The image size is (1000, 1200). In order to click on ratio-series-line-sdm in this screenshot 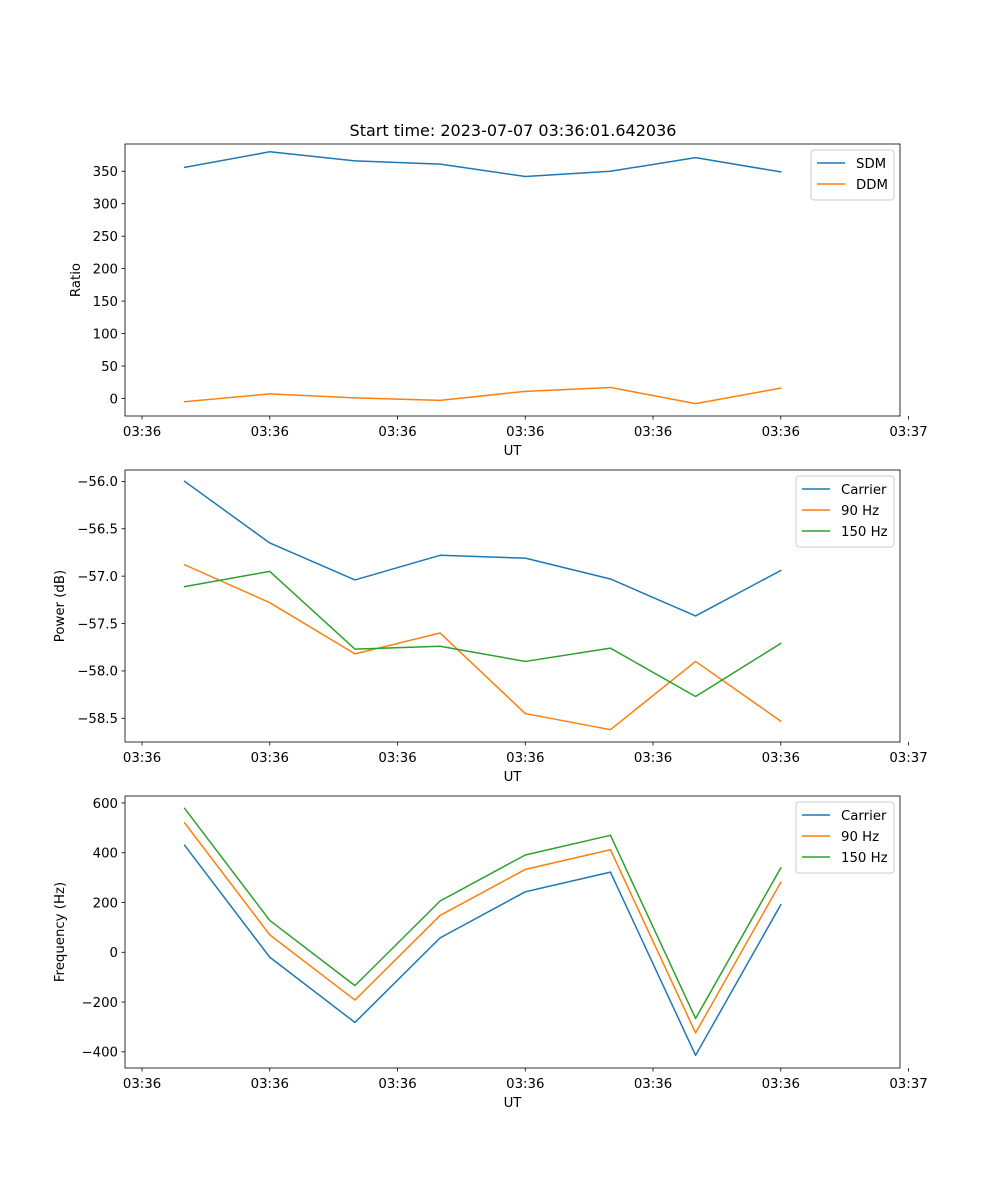, I will do `click(482, 164)`.